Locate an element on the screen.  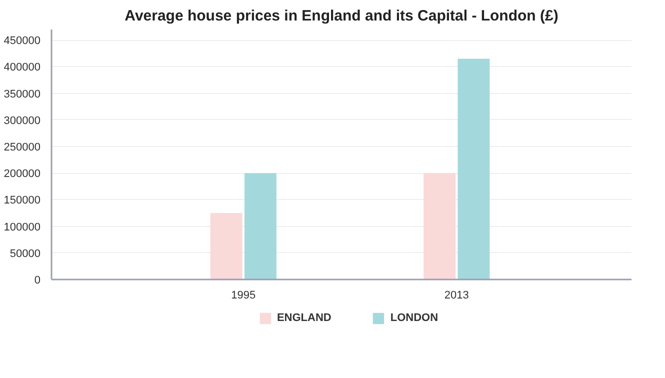
y-tick-label: 300000 is located at coordinates (22, 120).